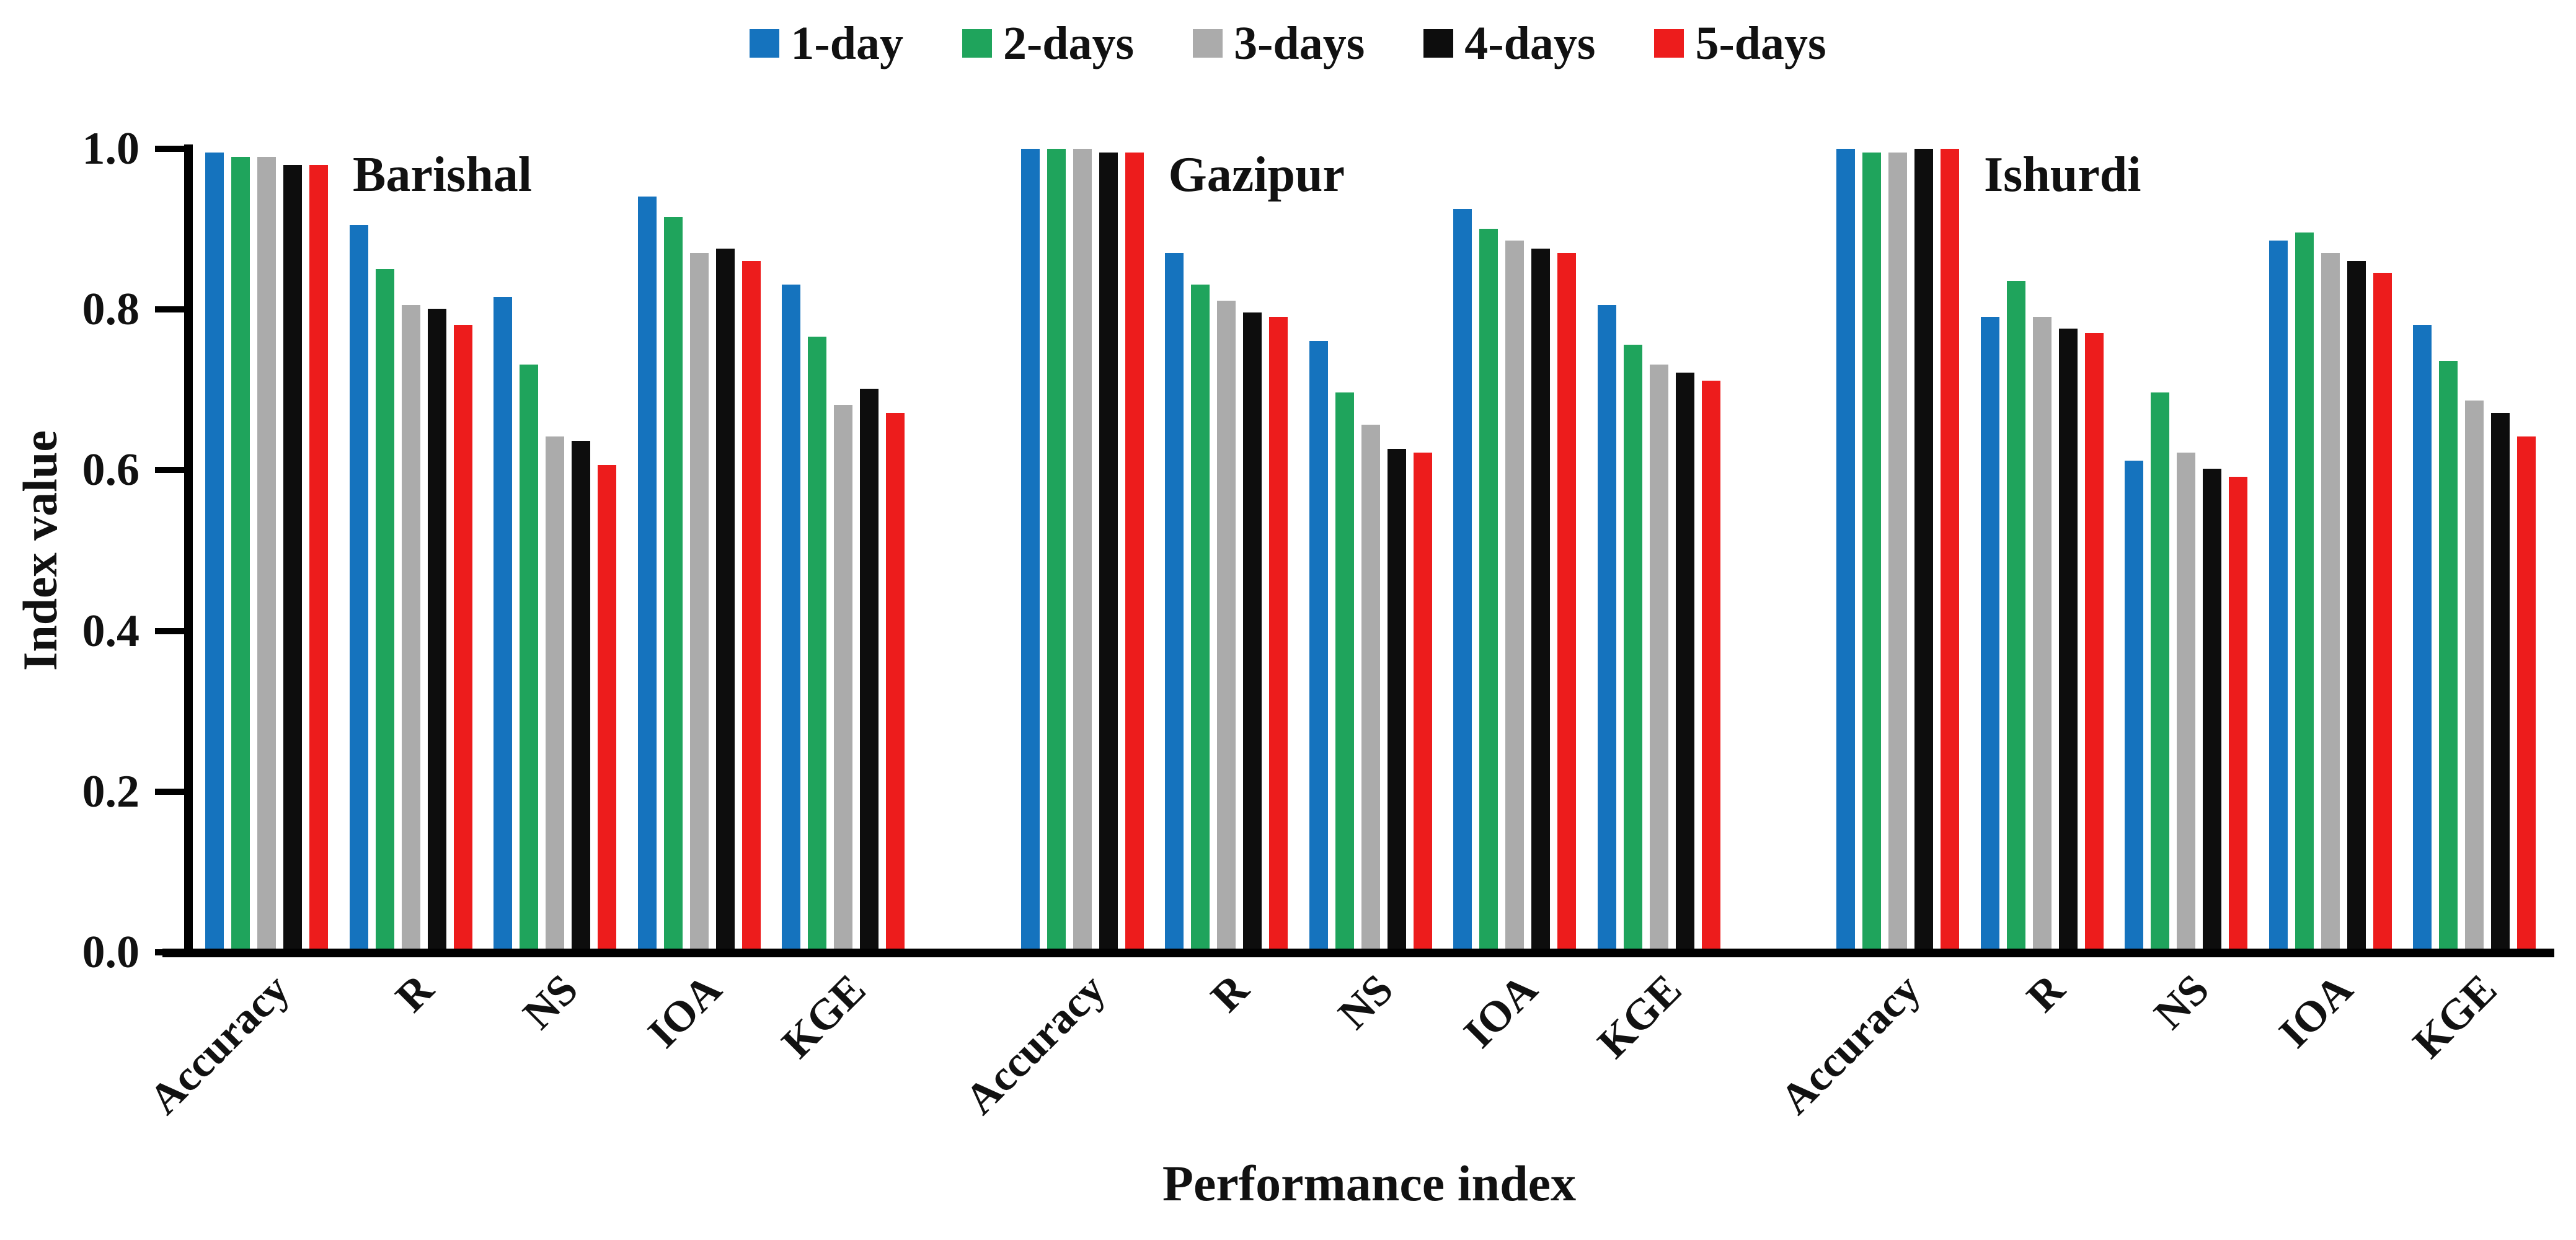 The image size is (2576, 1240). I want to click on legend-item-4-days: 4-days, so click(1509, 43).